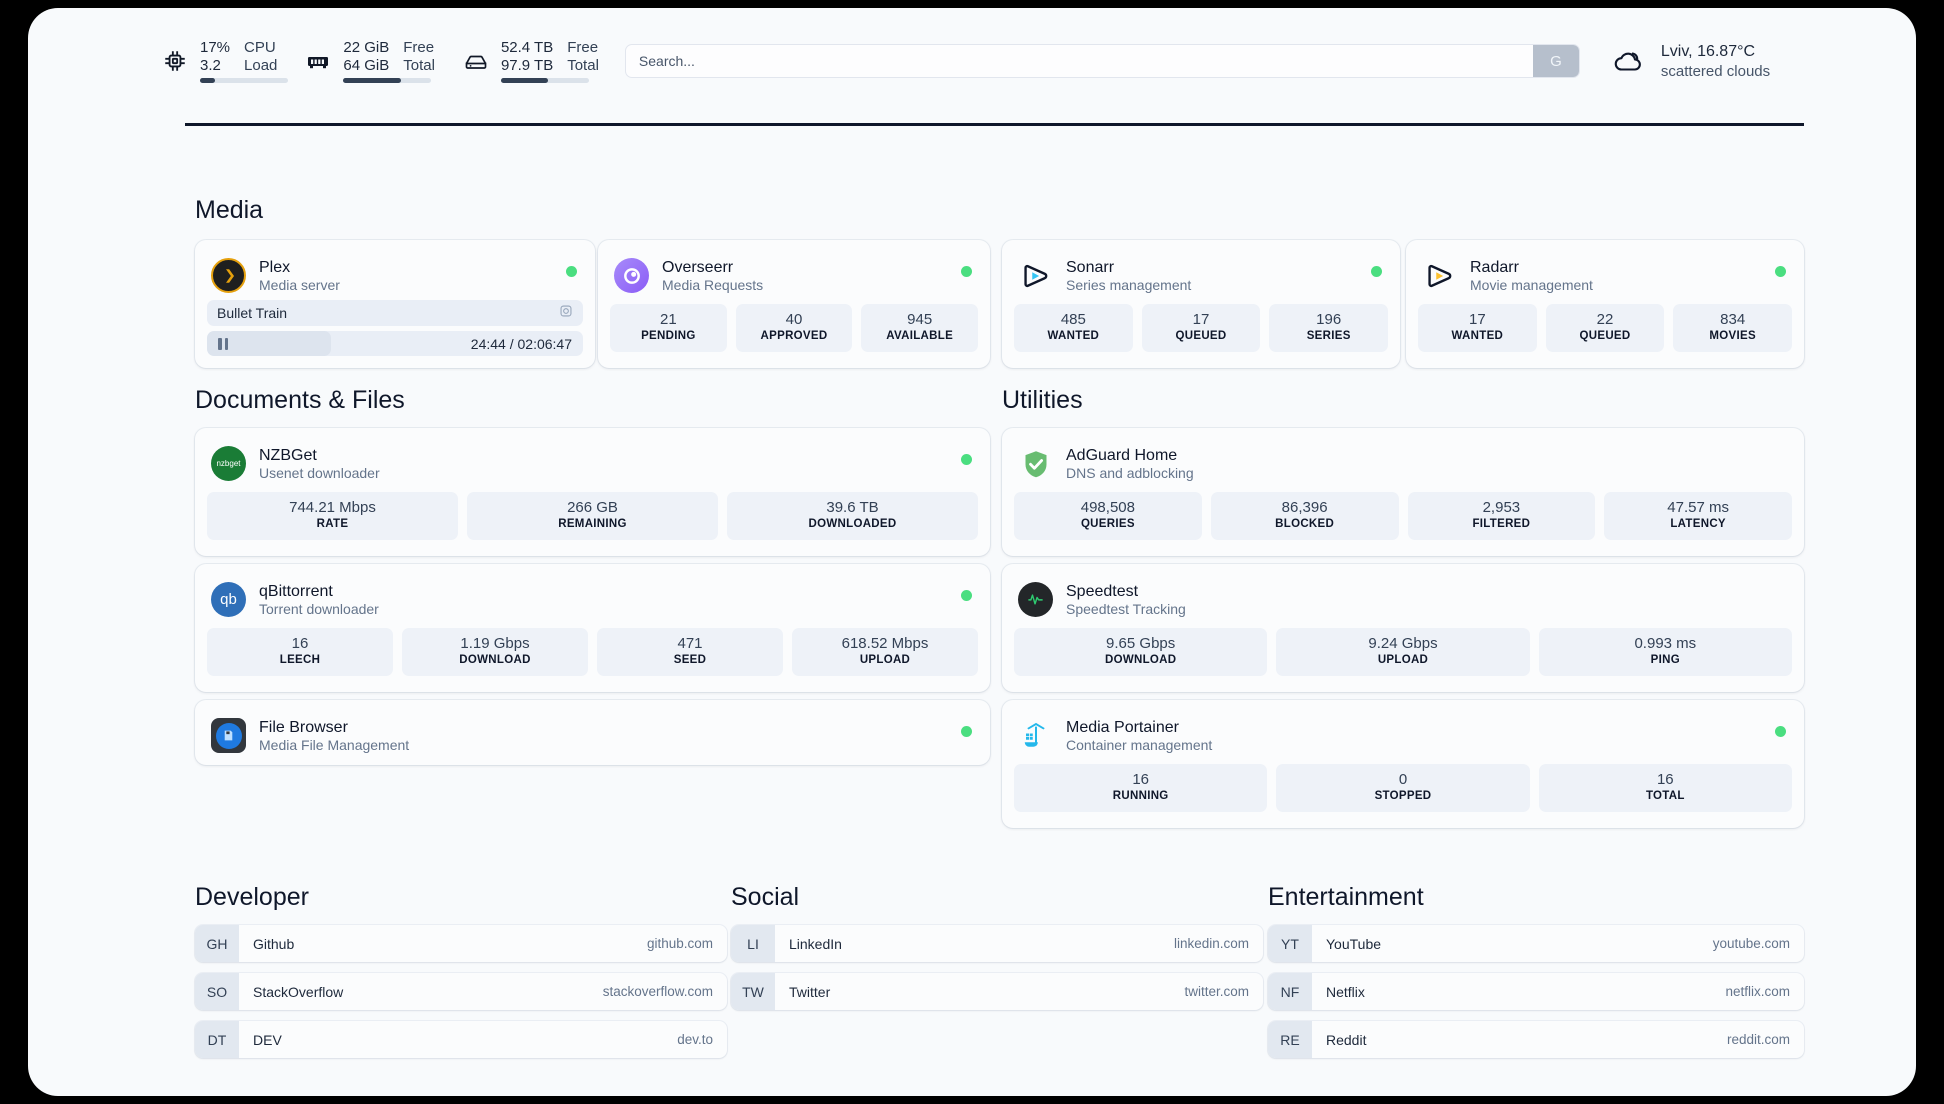 The image size is (1944, 1104). I want to click on weather-widget: Lviv, 16.87°C scattered clouds, so click(1690, 61).